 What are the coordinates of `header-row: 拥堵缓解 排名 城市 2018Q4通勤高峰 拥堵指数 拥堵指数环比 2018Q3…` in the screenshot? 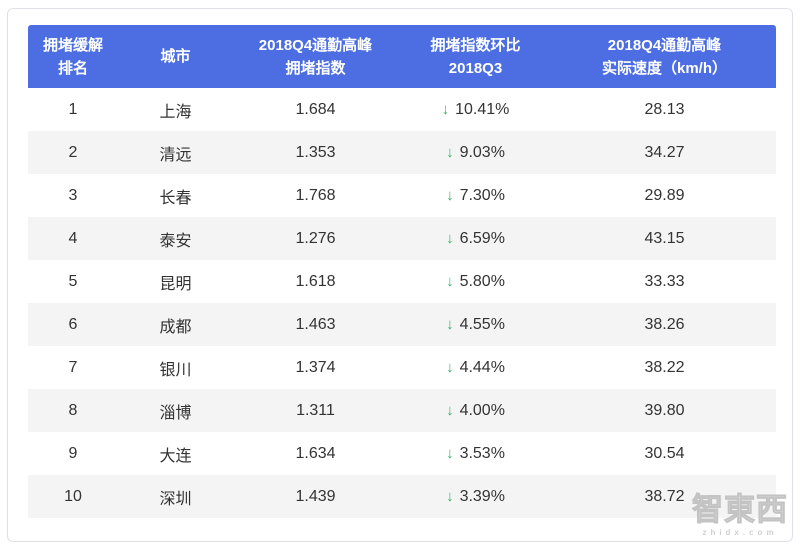 It's located at (402, 56).